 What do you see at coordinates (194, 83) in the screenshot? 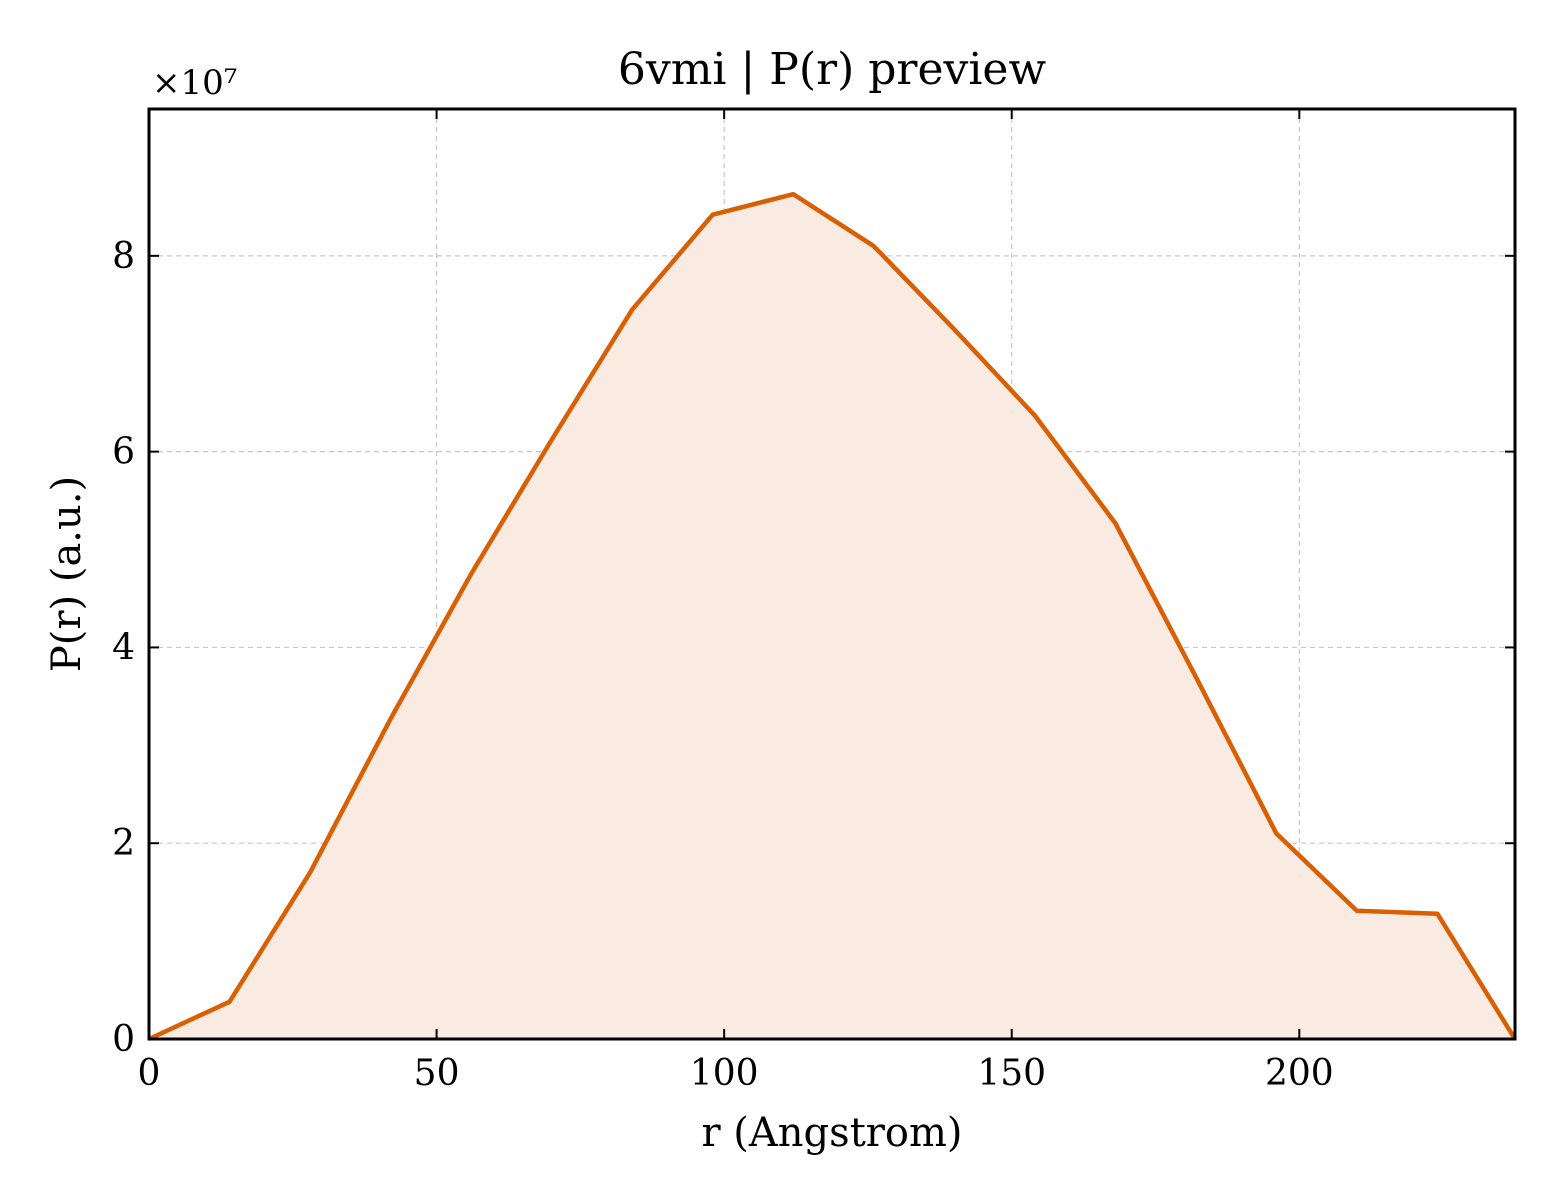
I see `y-offset-label: ×10⁷` at bounding box center [194, 83].